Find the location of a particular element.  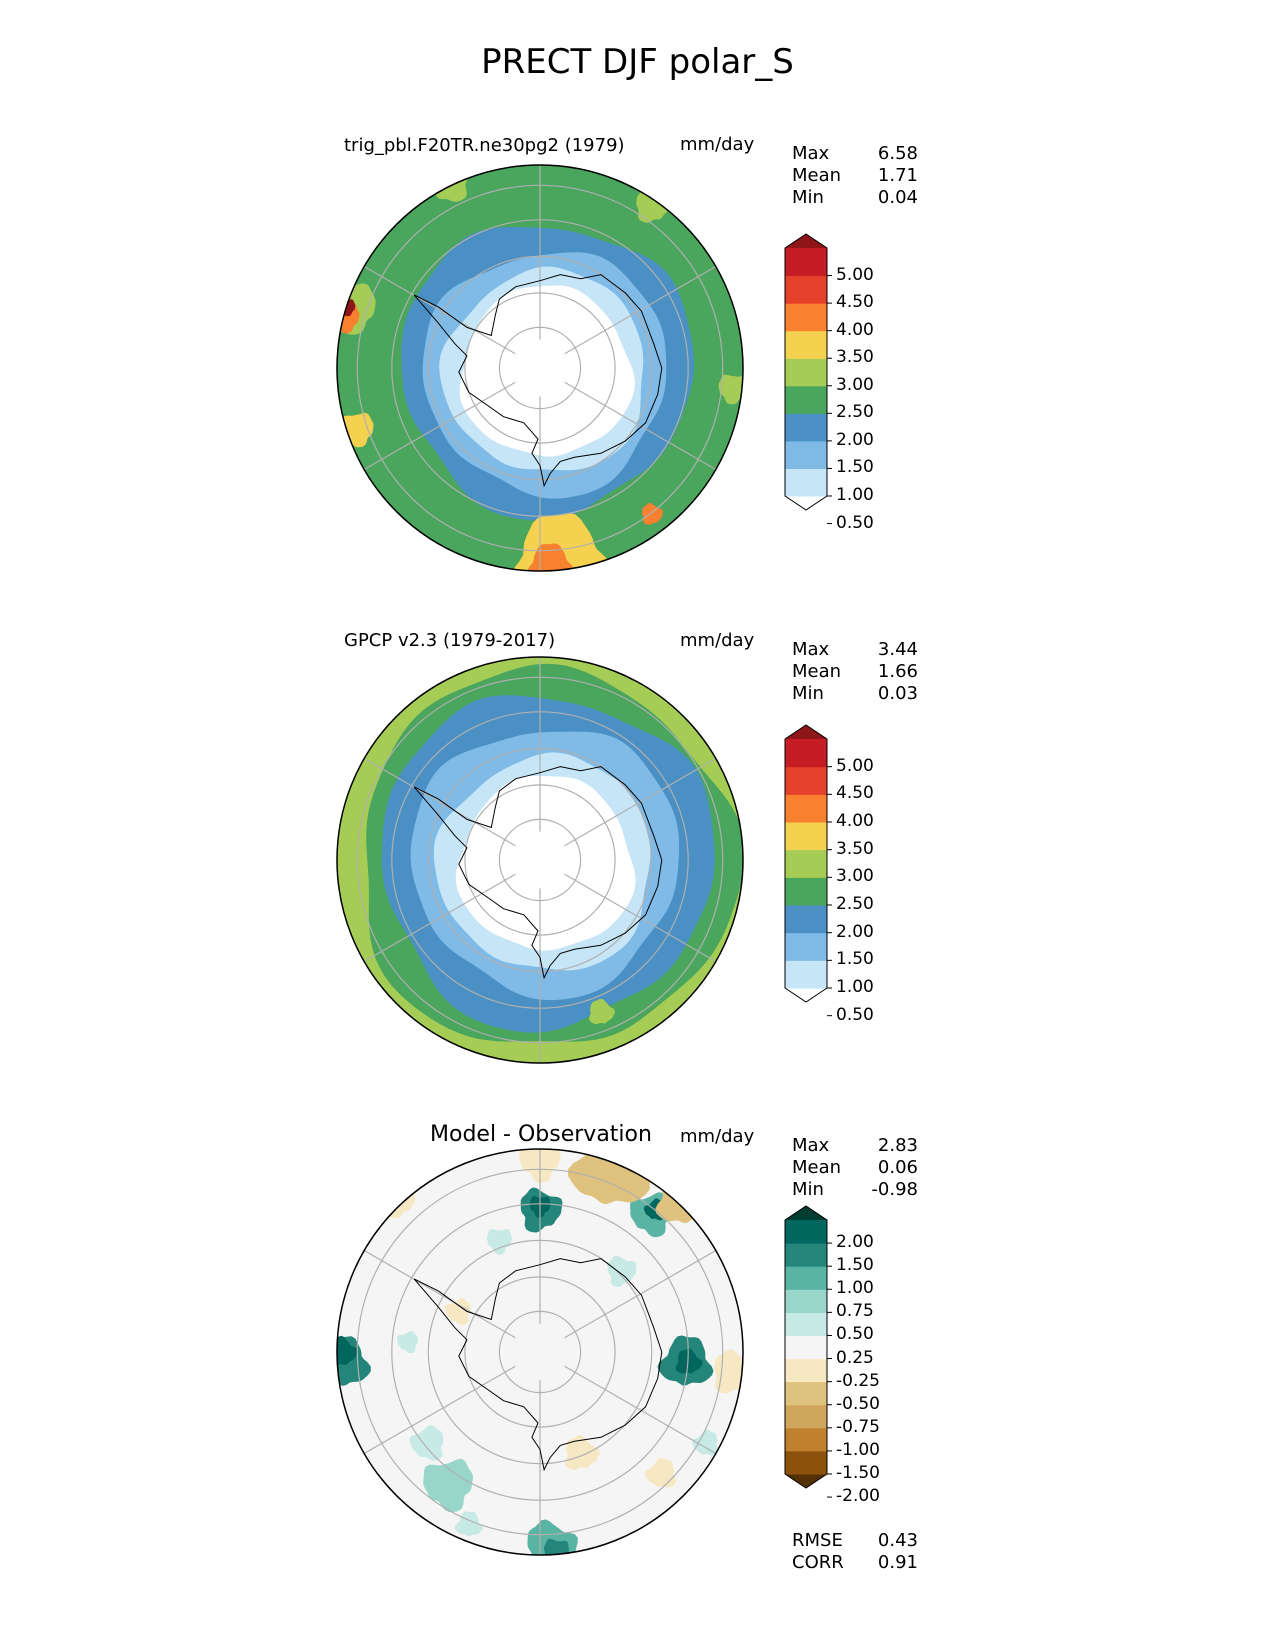

colorbar-tick-label: 4.50 is located at coordinates (855, 793).